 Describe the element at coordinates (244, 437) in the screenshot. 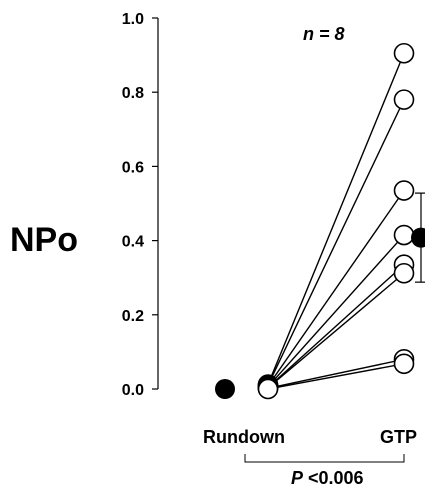

I see `x-category-rundown: Rundown` at that location.